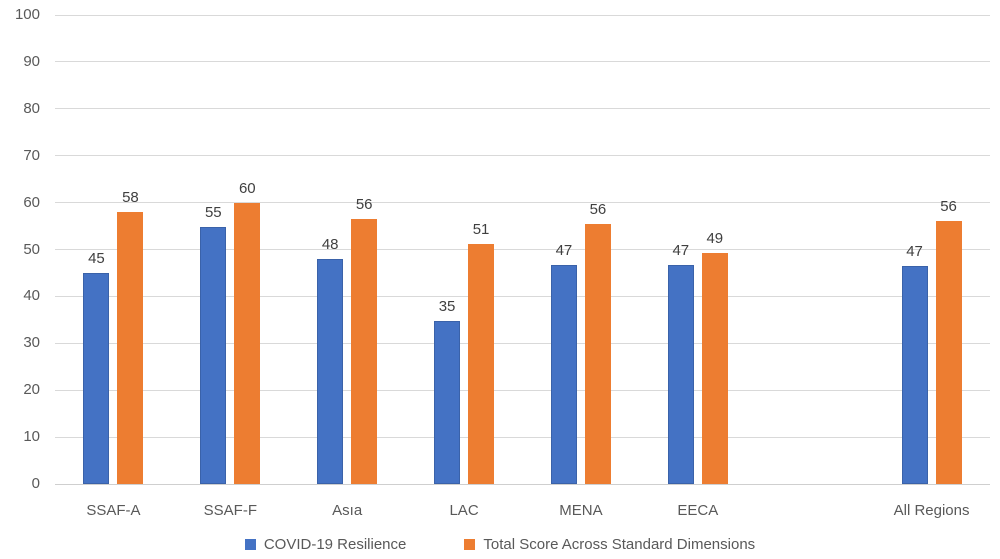 This screenshot has height=559, width=1000. Describe the element at coordinates (113, 510) in the screenshot. I see `x-category-label: SSAF-A` at that location.